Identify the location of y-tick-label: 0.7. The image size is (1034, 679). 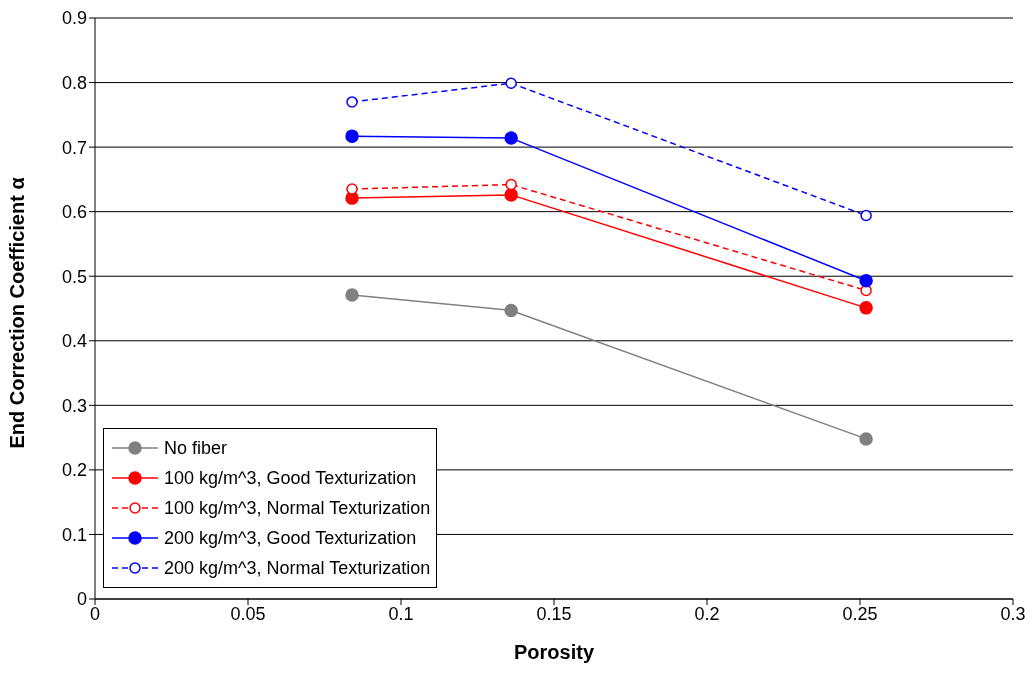
(74, 147).